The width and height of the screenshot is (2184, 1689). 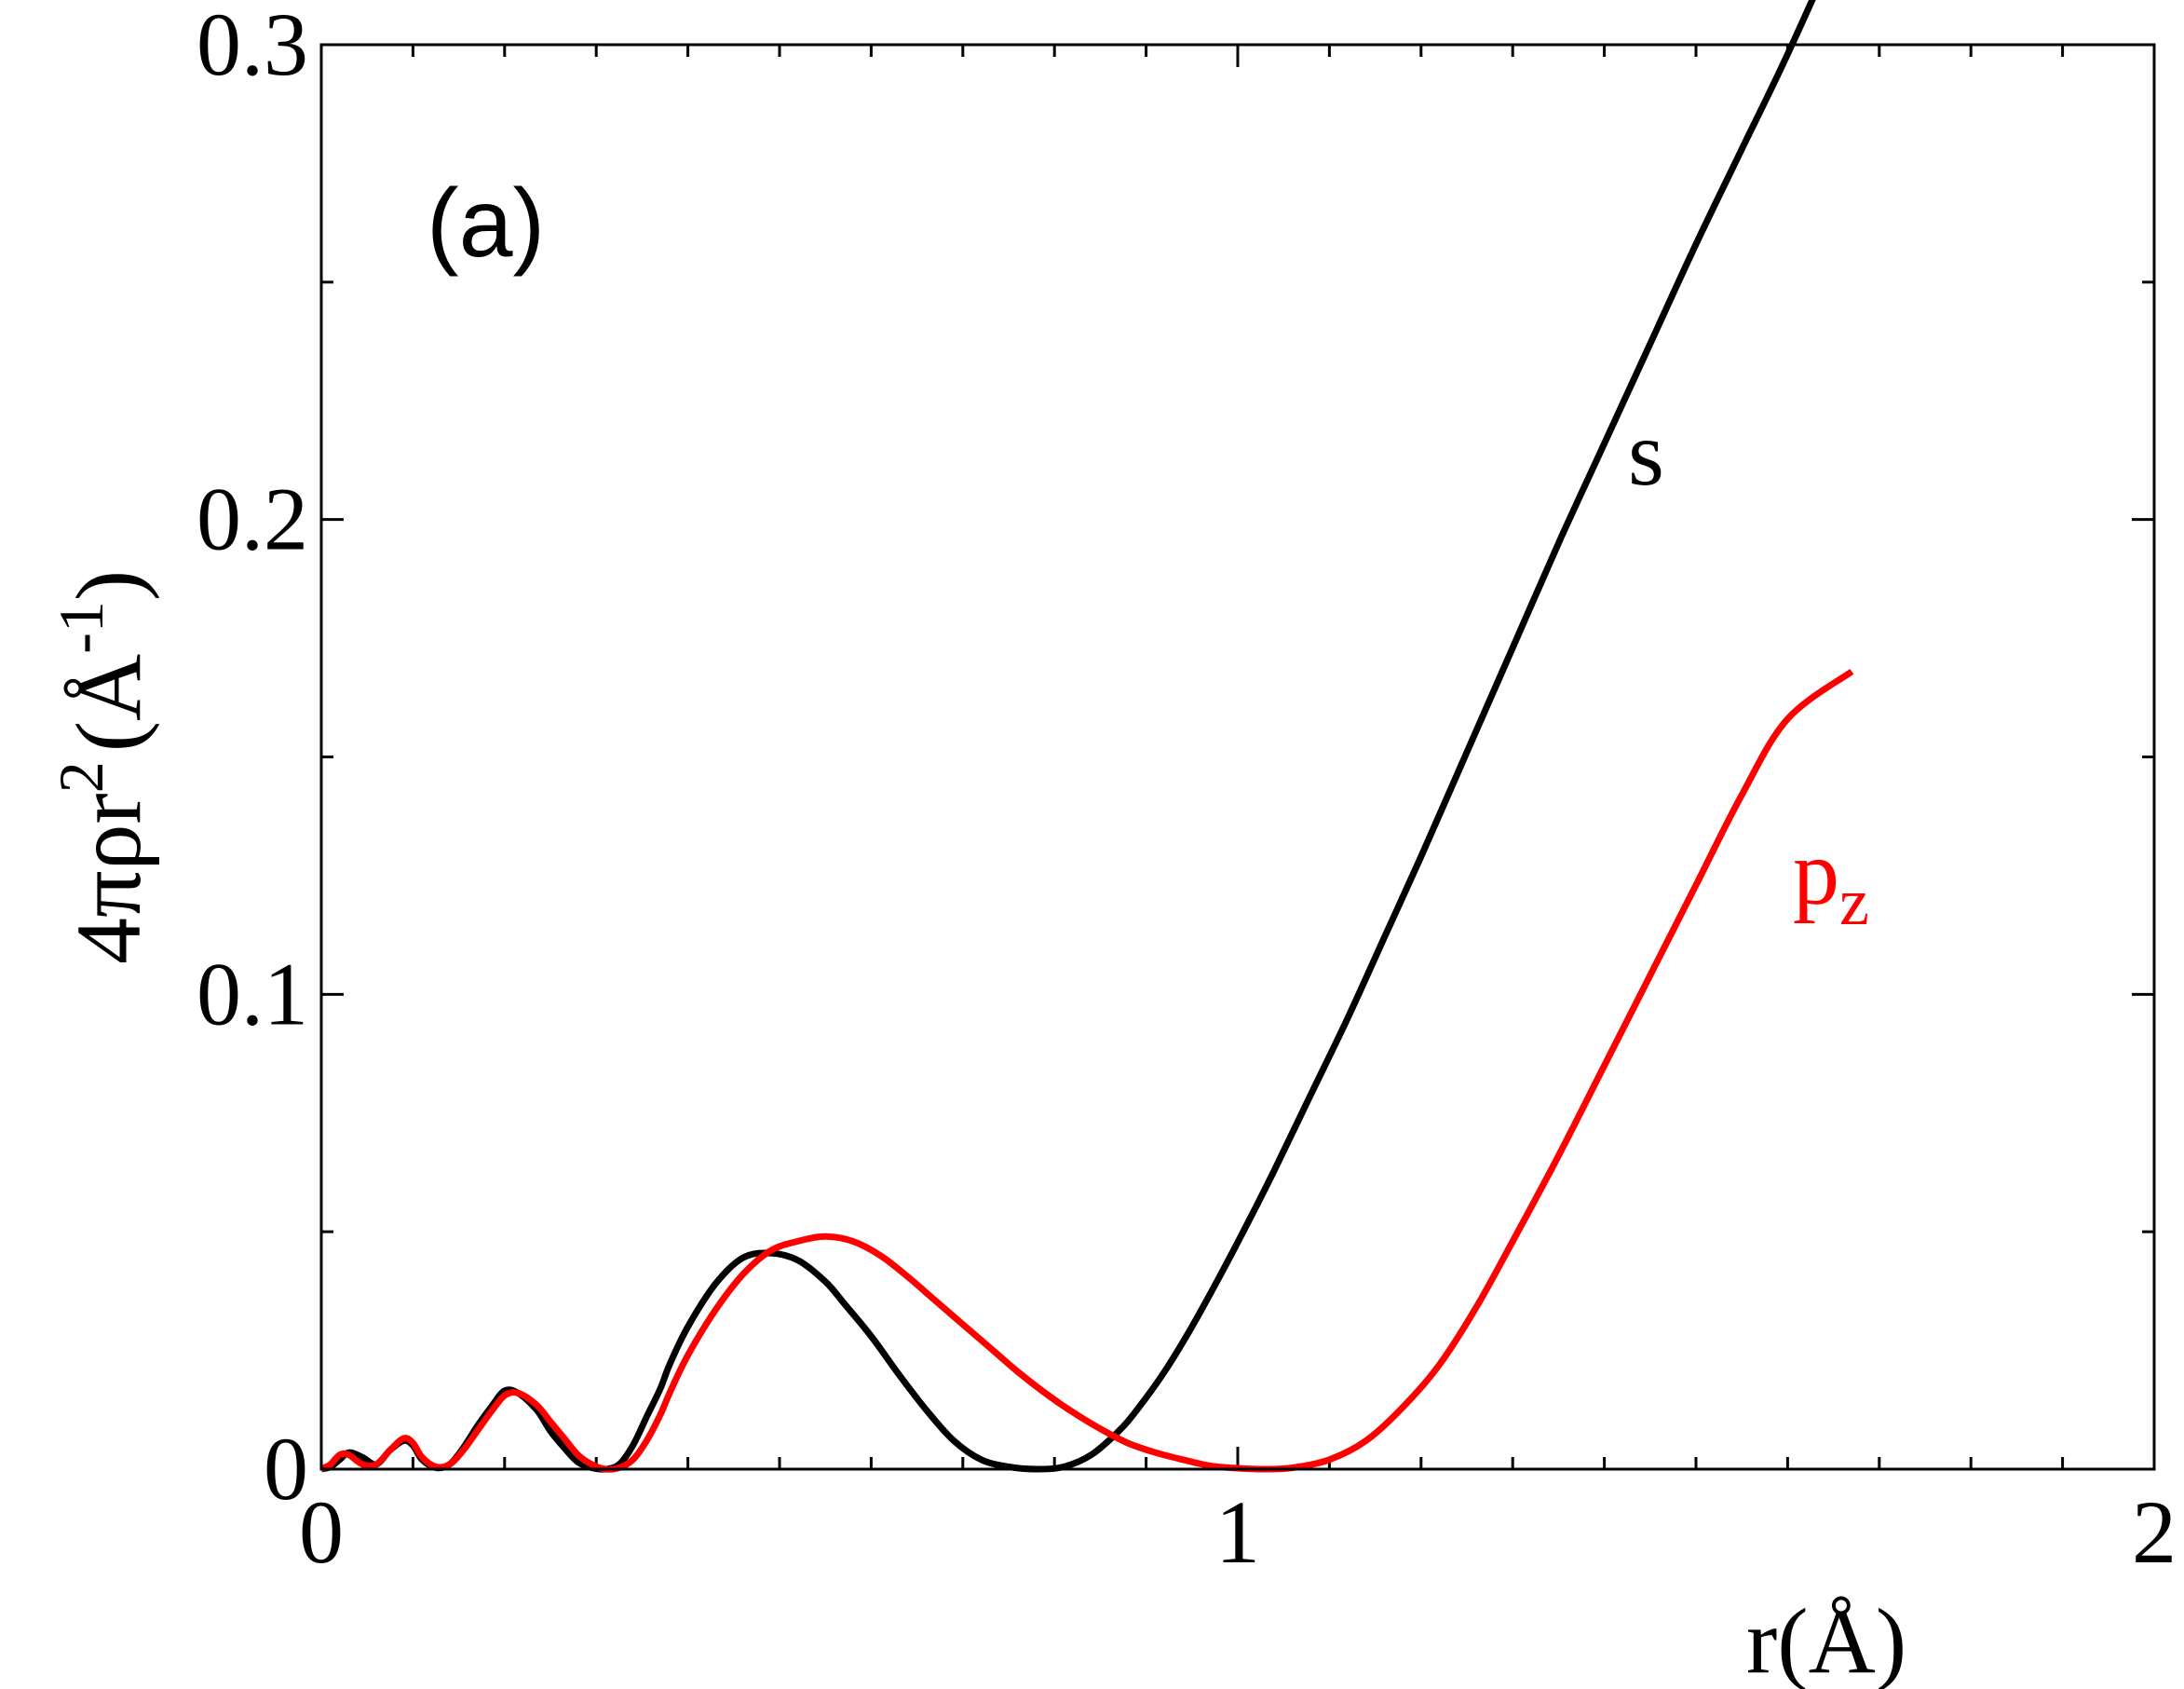 I want to click on series-label-pz-text: p, so click(x=1816, y=872).